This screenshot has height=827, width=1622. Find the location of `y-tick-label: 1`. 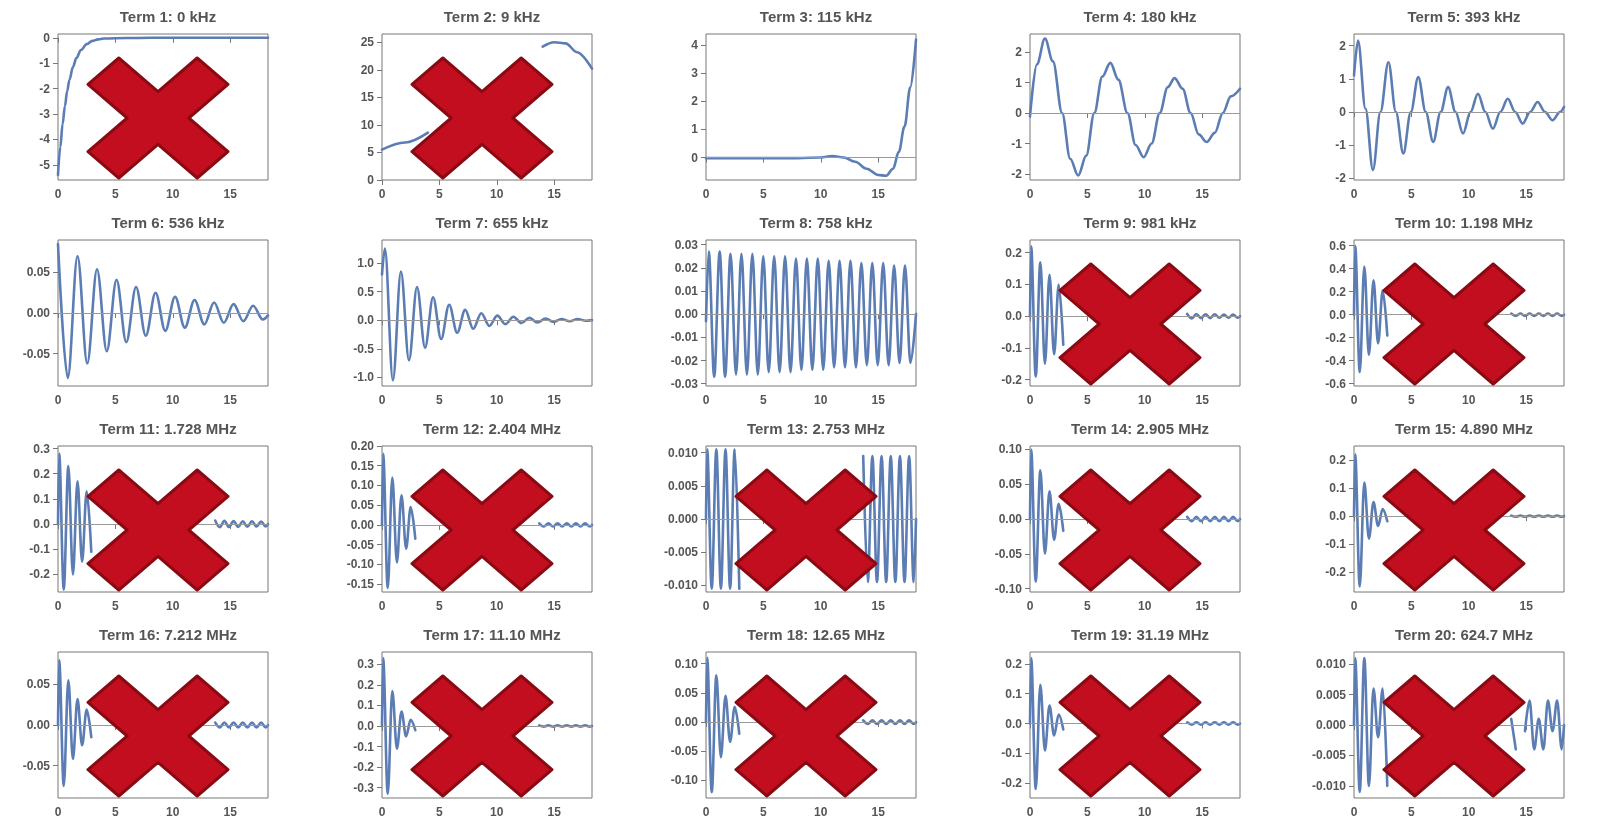

y-tick-label: 1 is located at coordinates (1019, 82).